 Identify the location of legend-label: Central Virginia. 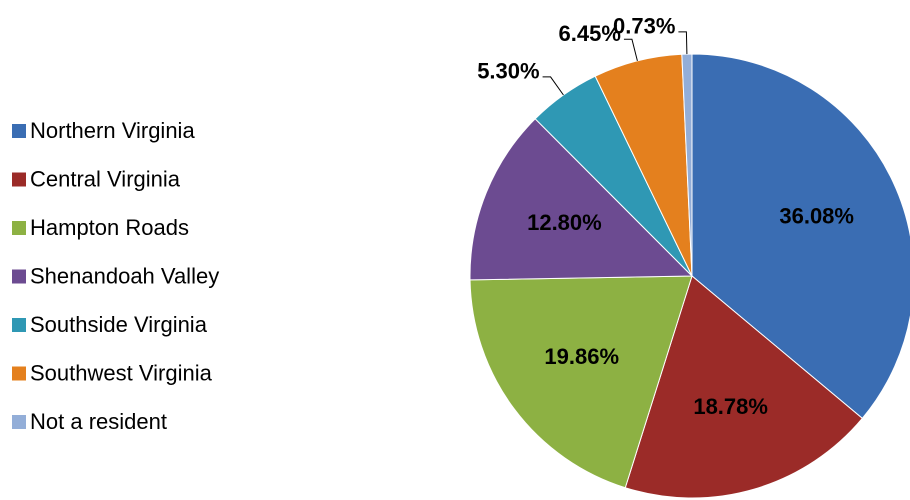
(105, 178).